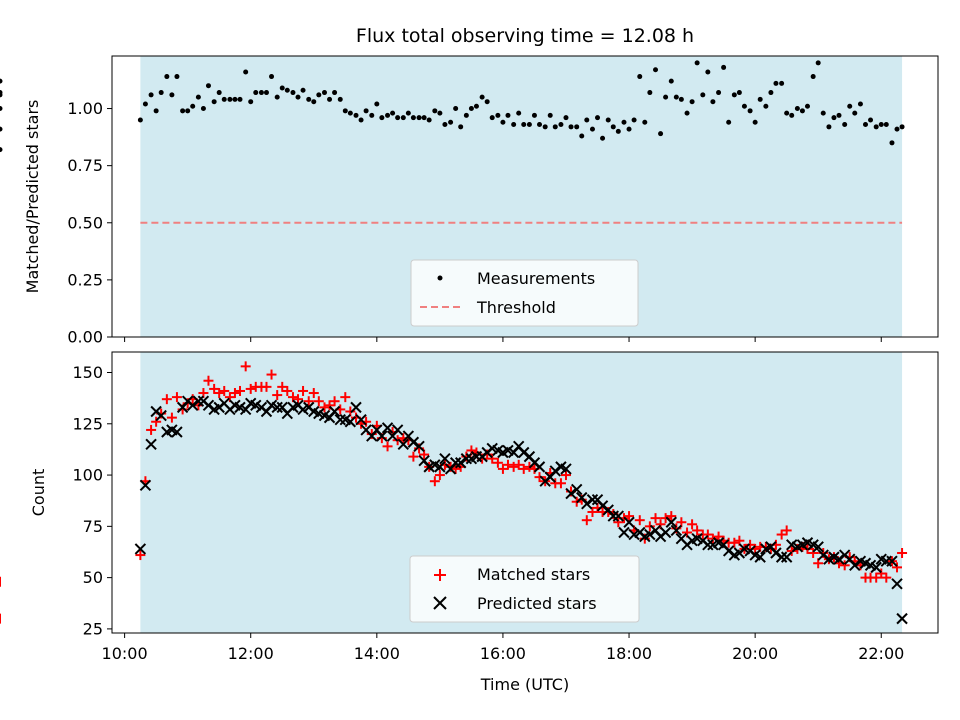  What do you see at coordinates (87, 423) in the screenshot?
I see `y-tick-label: 125` at bounding box center [87, 423].